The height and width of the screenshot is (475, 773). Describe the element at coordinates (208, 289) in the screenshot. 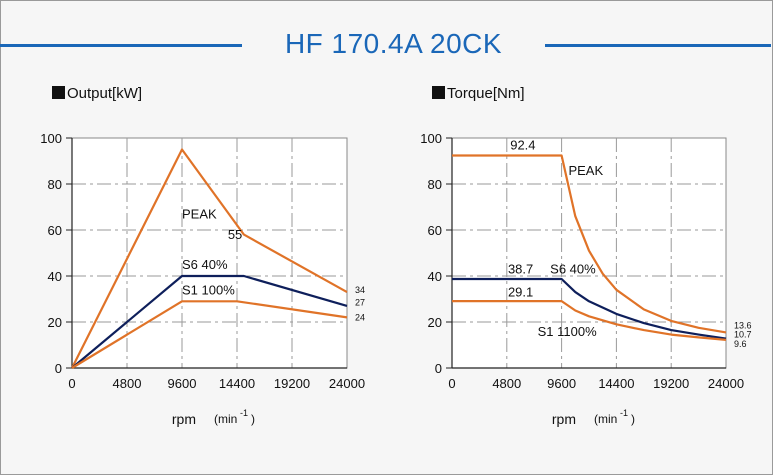

I see `annotation-label: S1 100%` at that location.